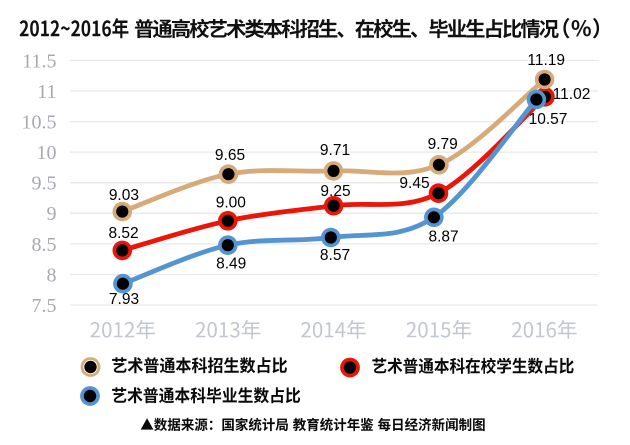  What do you see at coordinates (335, 191) in the screenshot?
I see `svg-text: 9.25` at bounding box center [335, 191].